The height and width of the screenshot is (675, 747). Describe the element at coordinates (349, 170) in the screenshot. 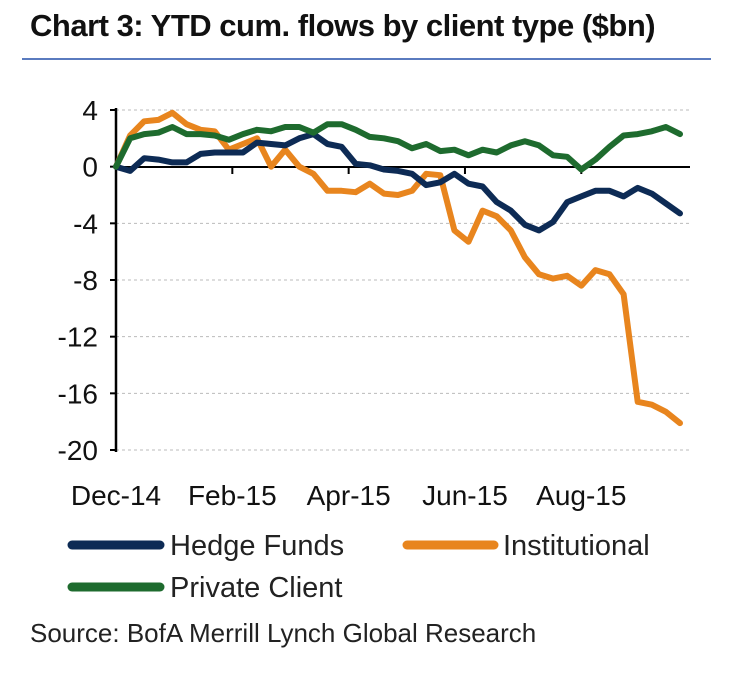

I see `x-ticks` at that location.